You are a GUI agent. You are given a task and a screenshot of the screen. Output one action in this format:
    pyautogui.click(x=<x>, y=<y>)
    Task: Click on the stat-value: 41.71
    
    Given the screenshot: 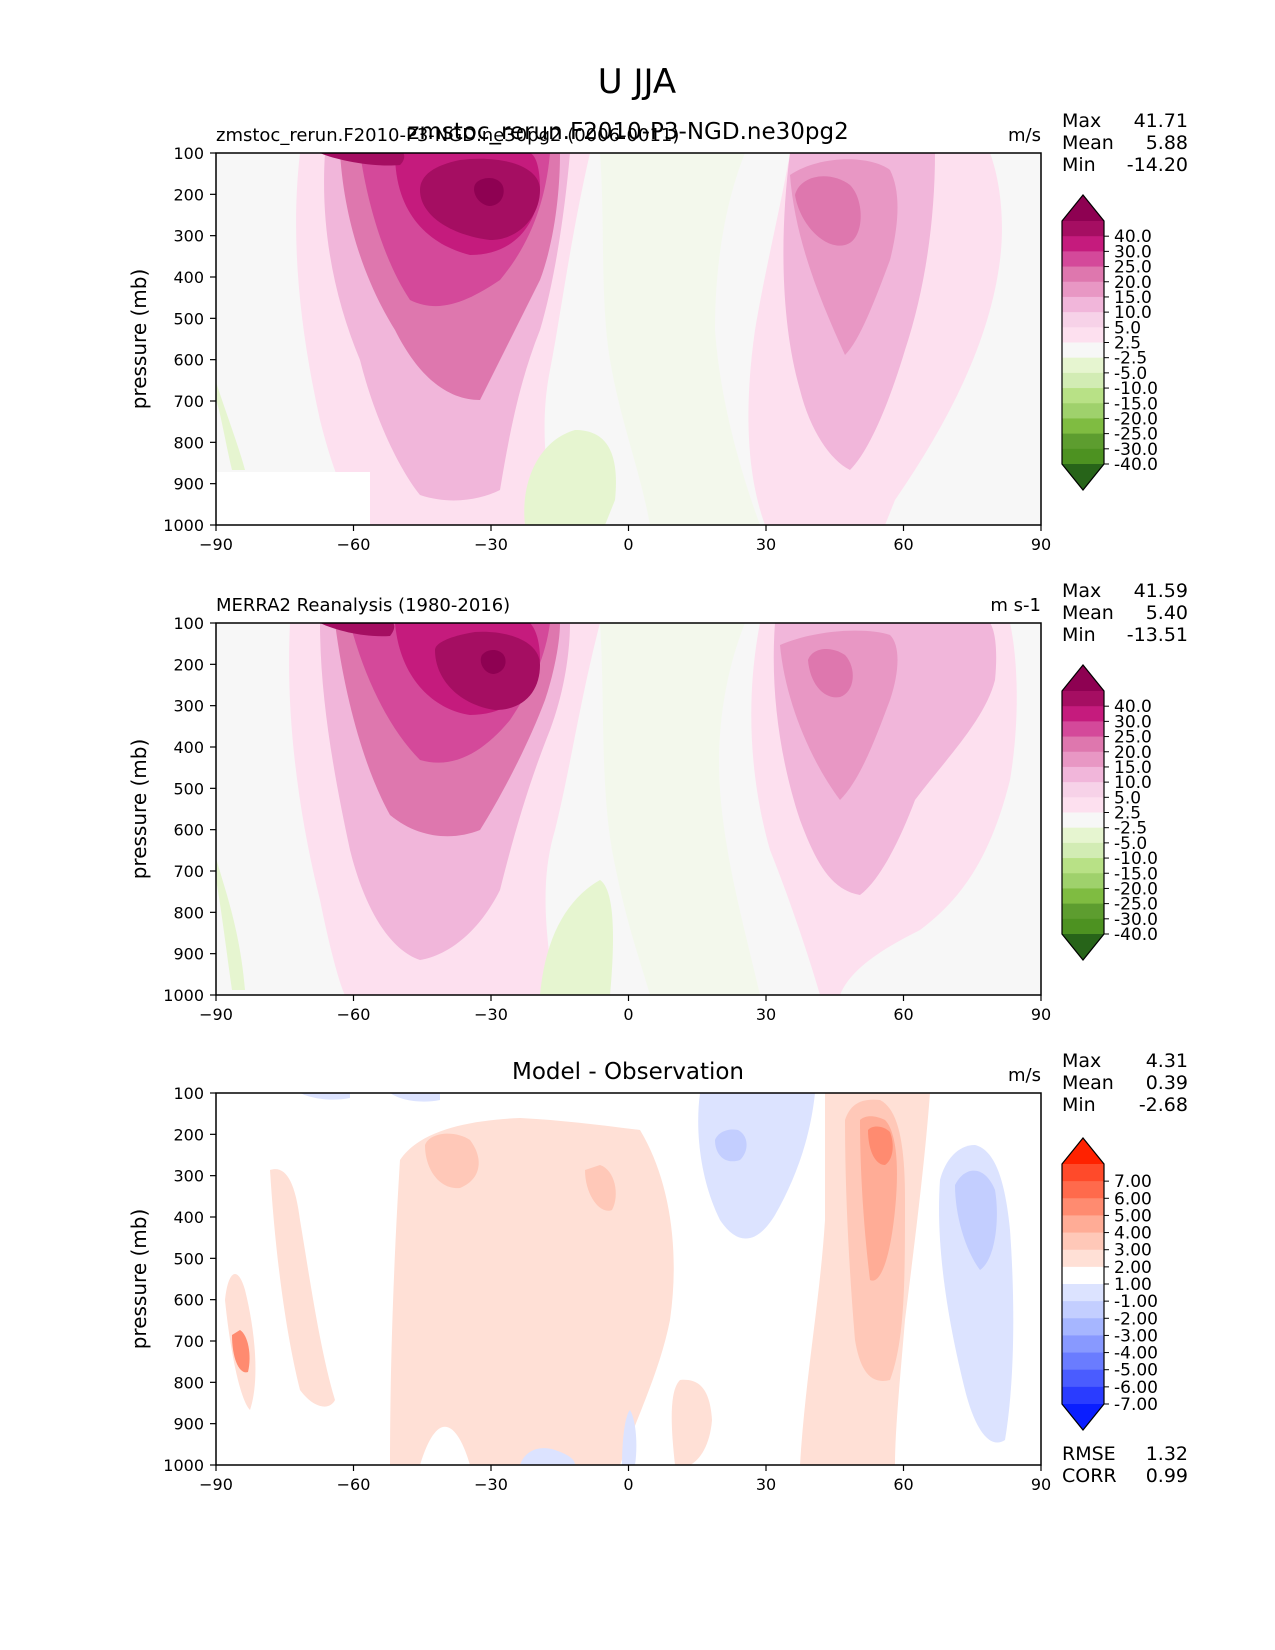 What is the action you would take?
    pyautogui.click(x=1161, y=121)
    